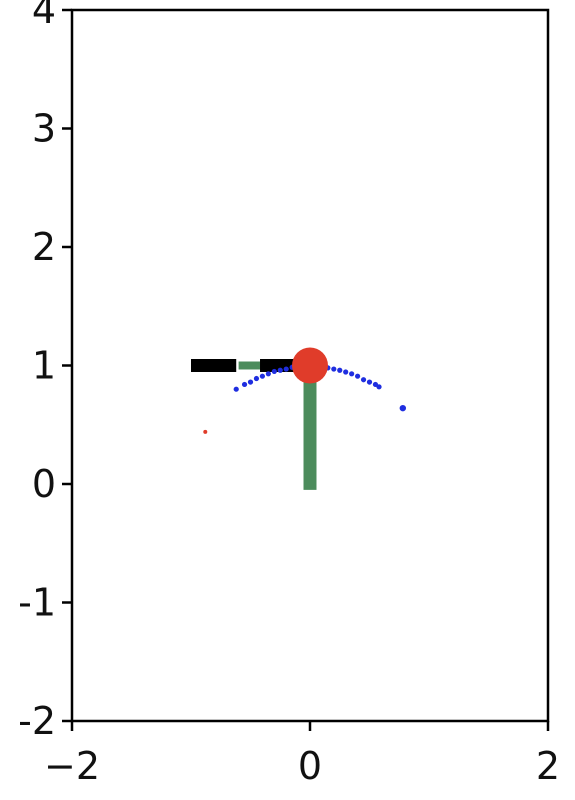  I want to click on target-point, so click(205, 431).